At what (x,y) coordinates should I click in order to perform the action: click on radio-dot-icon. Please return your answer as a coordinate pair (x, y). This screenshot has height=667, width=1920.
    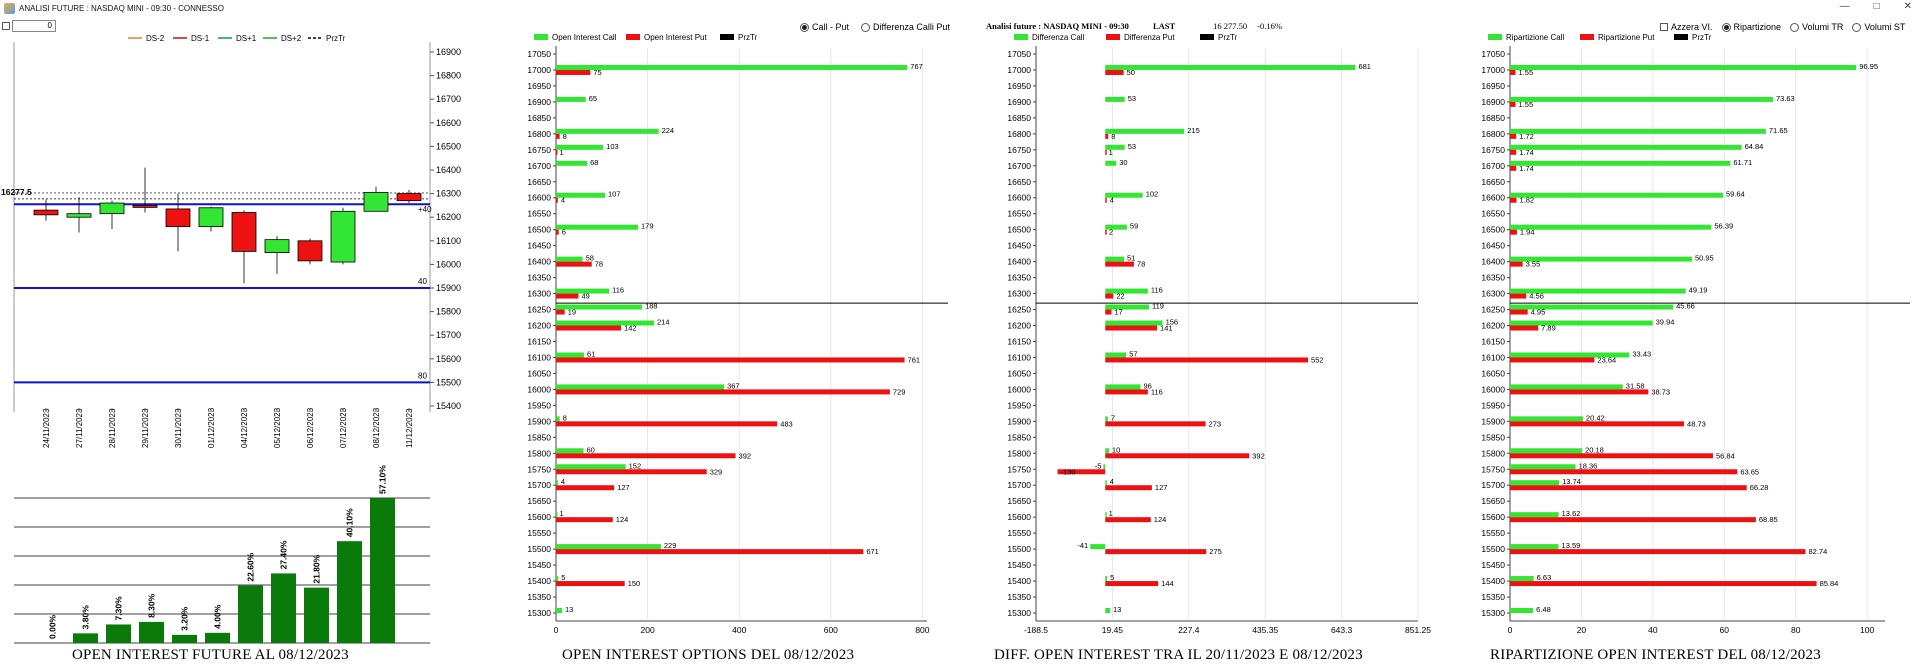
    Looking at the image, I should click on (1857, 27).